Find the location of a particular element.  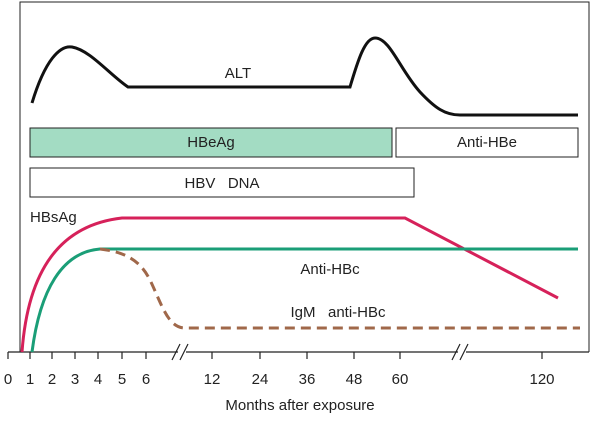

anti-hbe-label: Anti-HBe is located at coordinates (487, 142).